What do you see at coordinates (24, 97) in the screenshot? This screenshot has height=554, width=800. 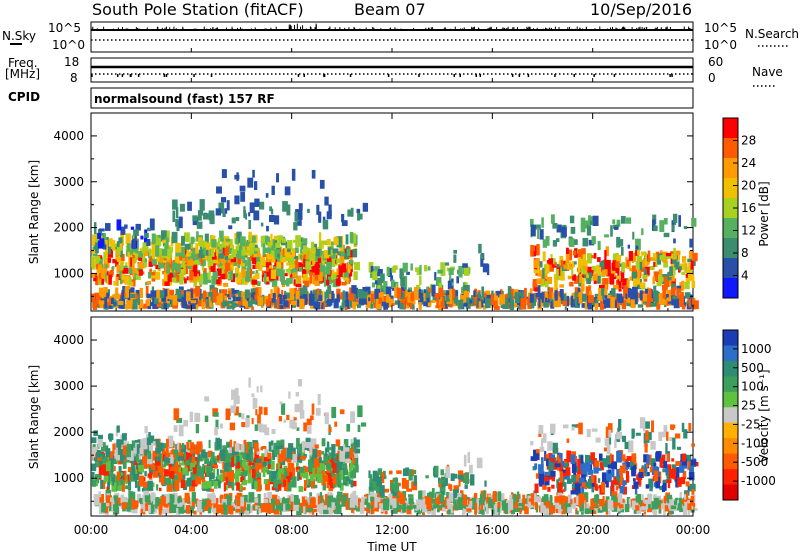 I see `cpid-label: CPID` at bounding box center [24, 97].